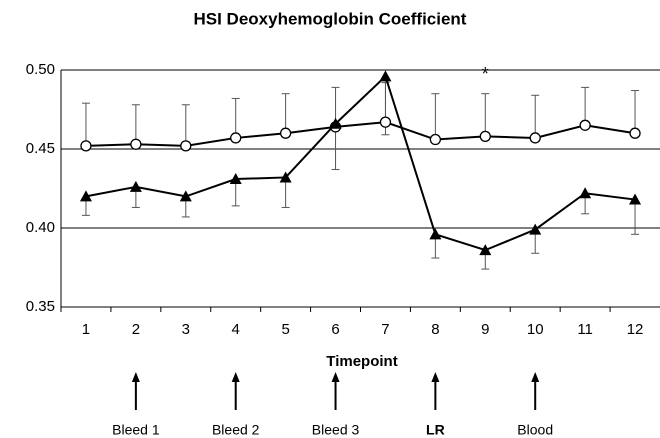  Describe the element at coordinates (40, 148) in the screenshot. I see `y-tick-label: 0.45` at that location.